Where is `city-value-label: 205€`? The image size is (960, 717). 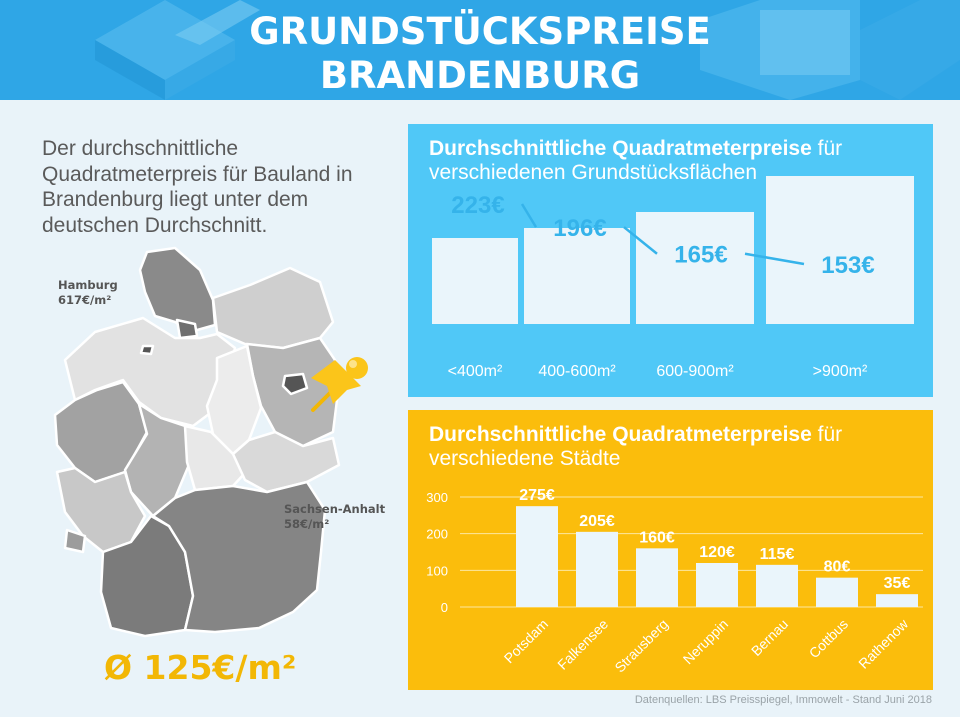 city-value-label: 205€ is located at coordinates (597, 521).